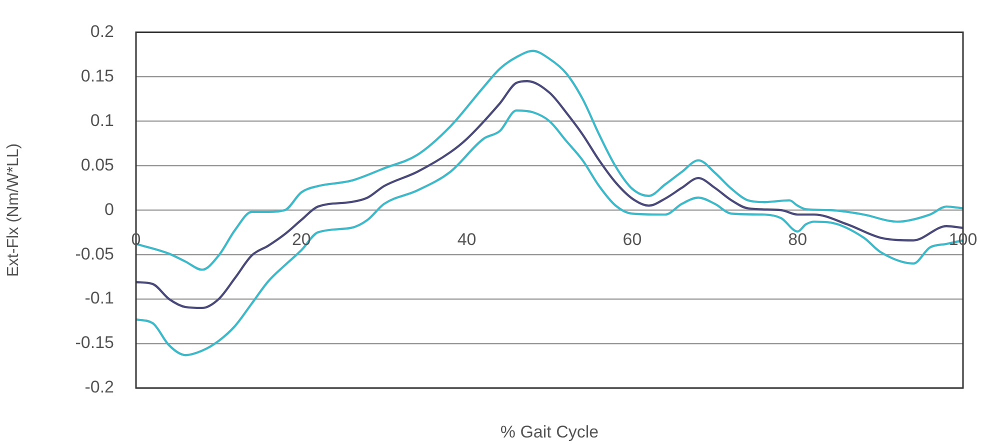 Image resolution: width=987 pixels, height=447 pixels. I want to click on y-tick-label: -0.1, so click(99, 298).